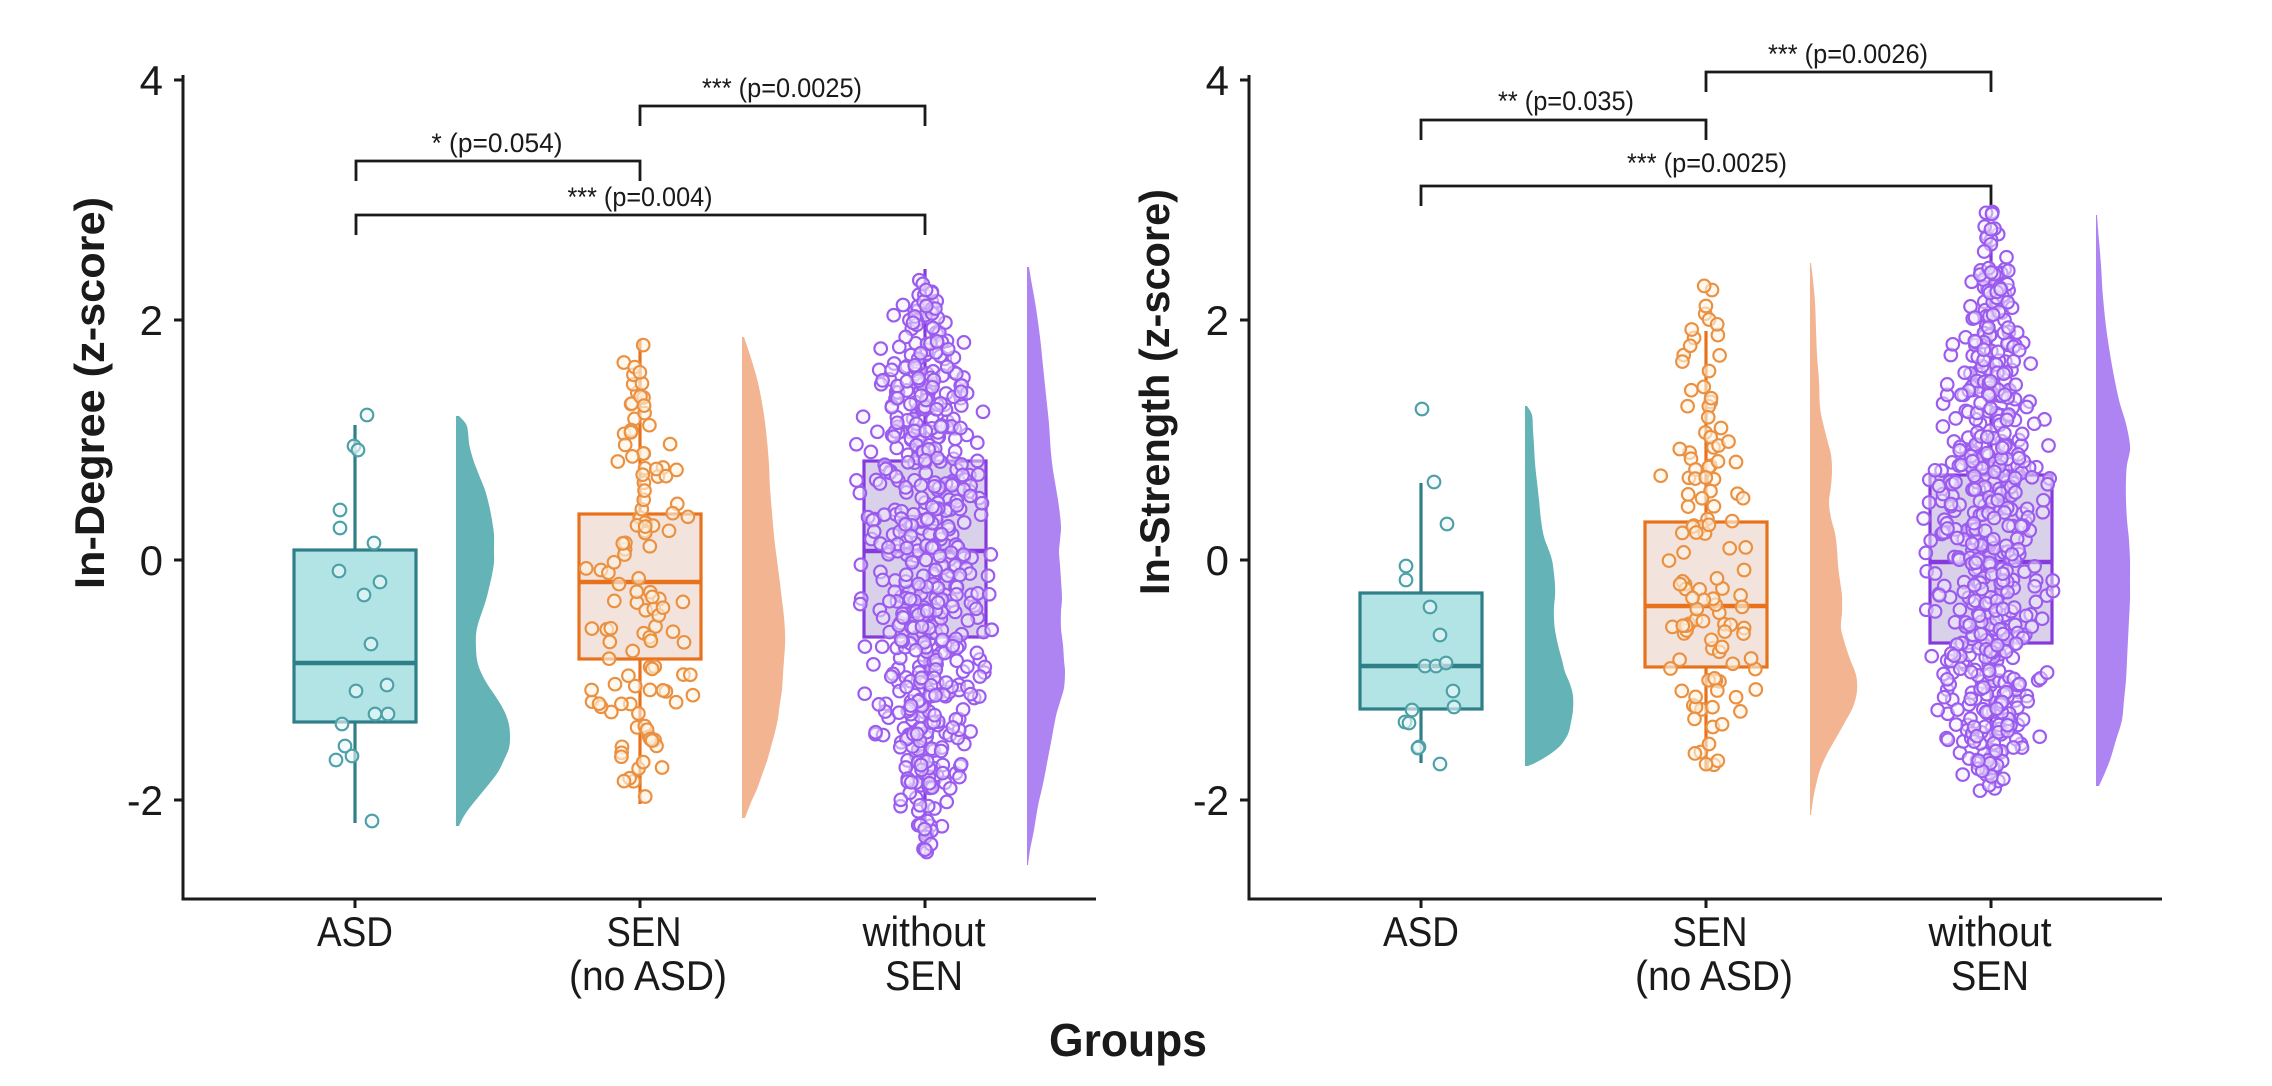 This screenshot has width=2272, height=1086. What do you see at coordinates (1154, 392) in the screenshot?
I see `svg-text: In-Strength (z-score)` at bounding box center [1154, 392].